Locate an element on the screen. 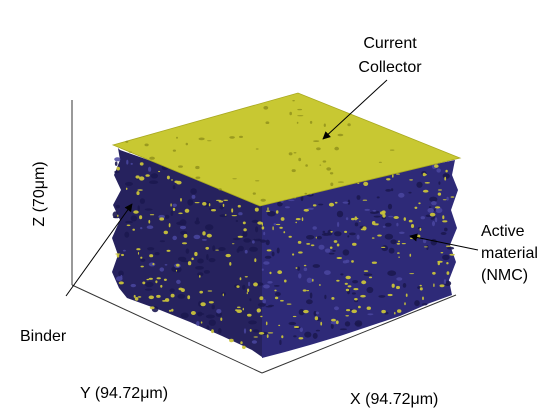  current-collector-label-line2: Collector is located at coordinates (390, 67).